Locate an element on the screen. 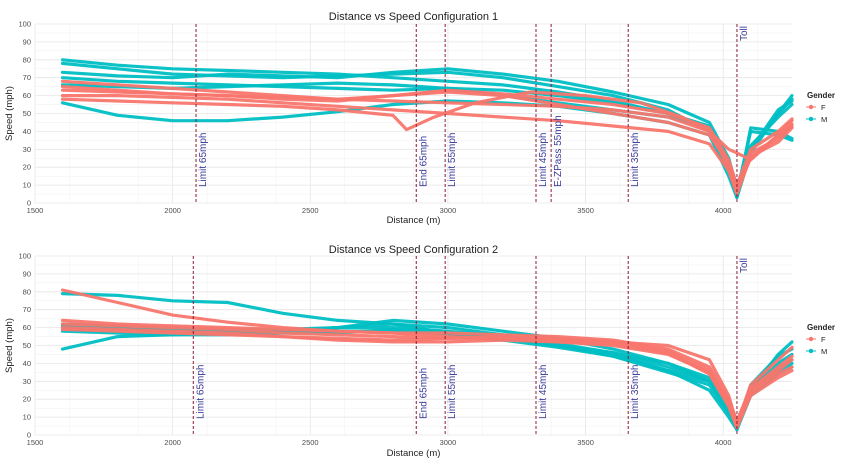  chart-title: Distance vs Speed Configuration 2 is located at coordinates (413, 250).